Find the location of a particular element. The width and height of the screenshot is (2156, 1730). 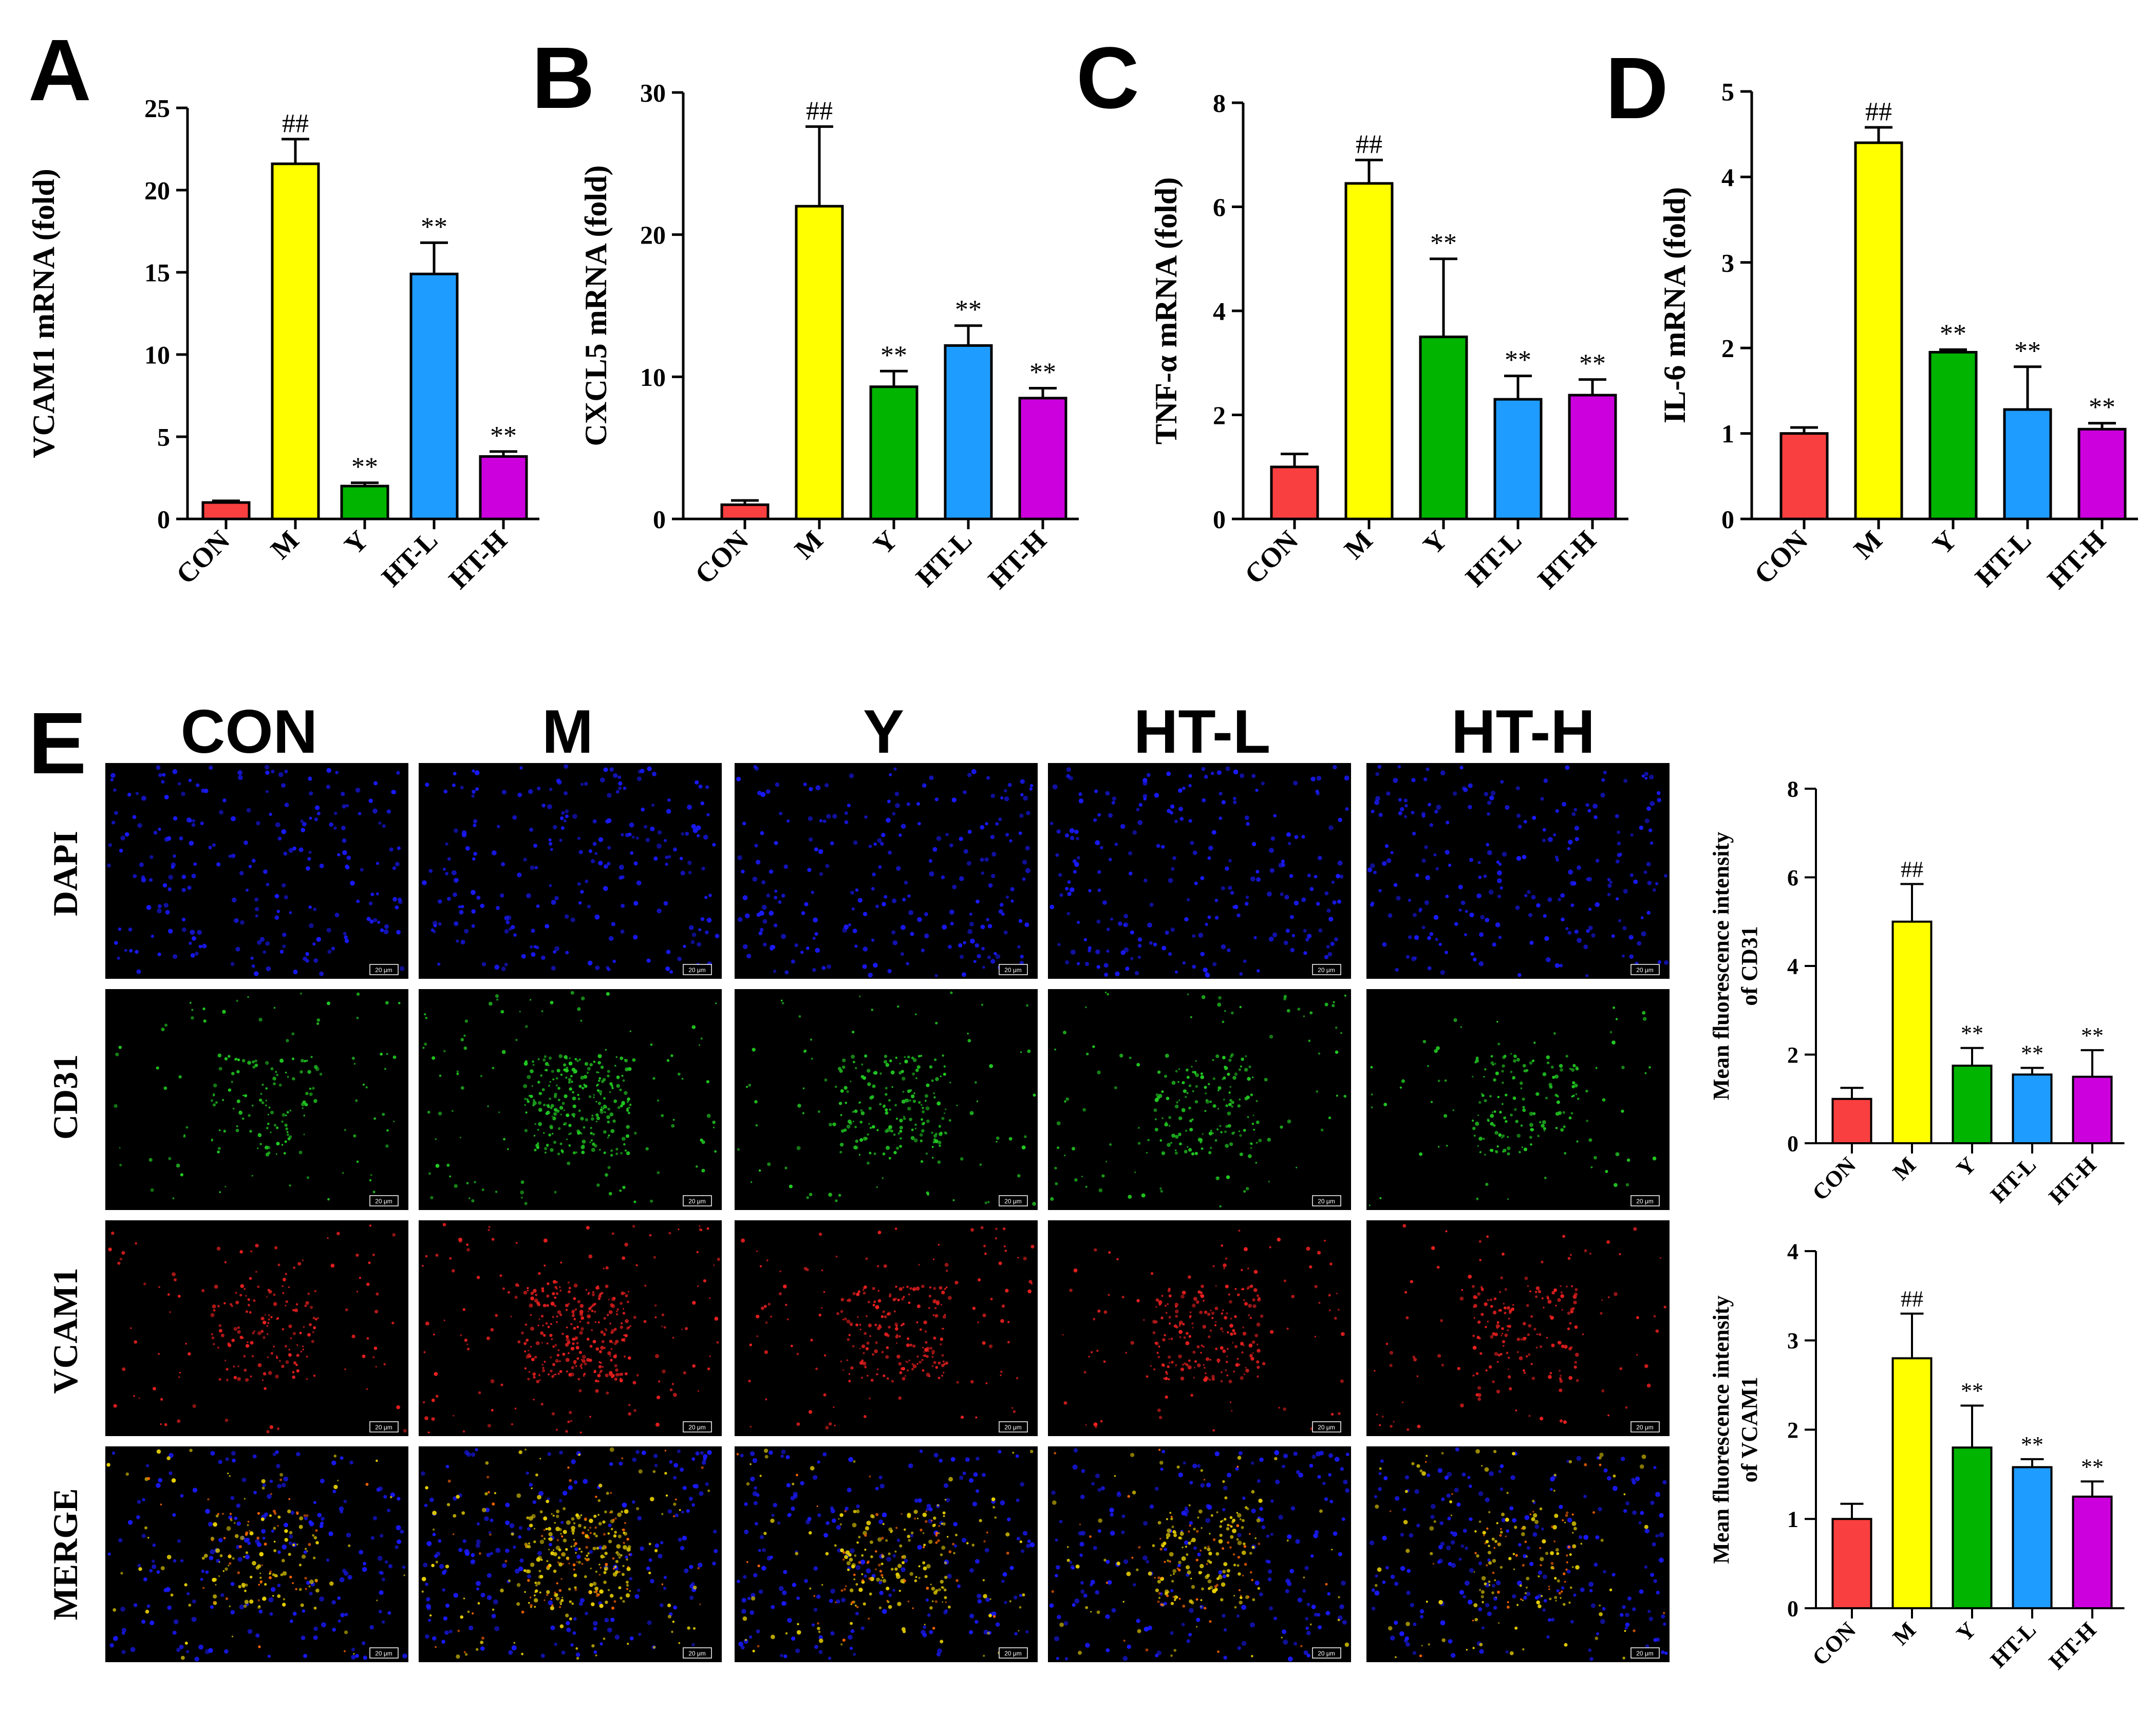

scale-bar-label: 20 μm is located at coordinates (384, 970).